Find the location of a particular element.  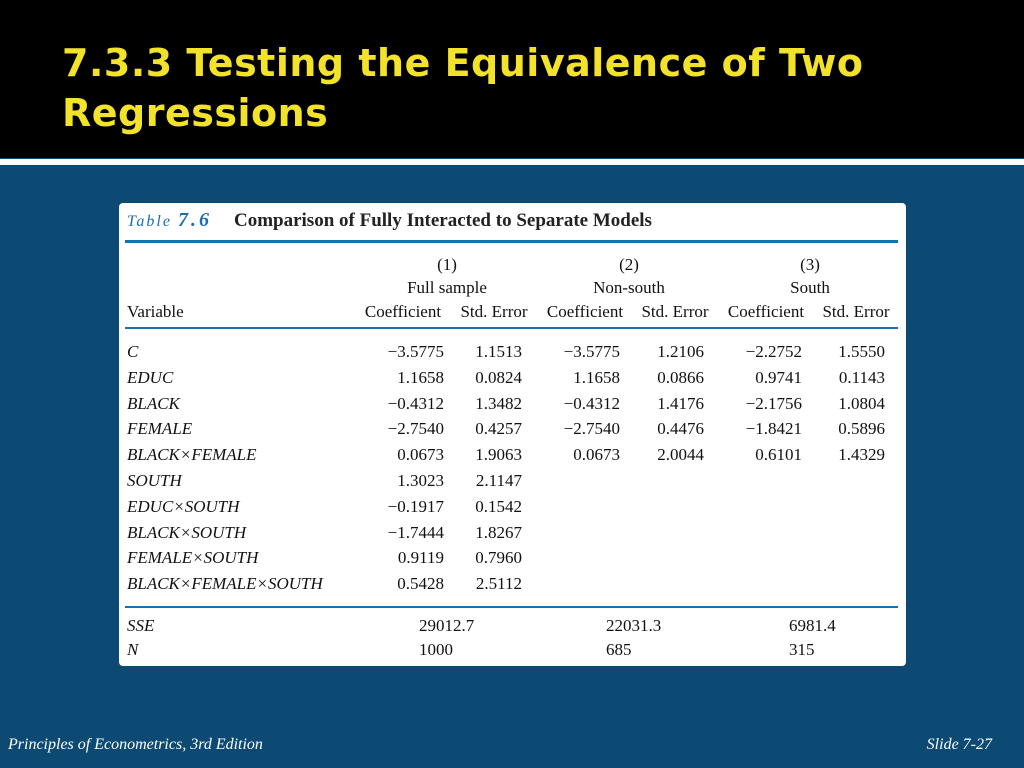

std-error-cell: 1.8267 is located at coordinates (498, 532).